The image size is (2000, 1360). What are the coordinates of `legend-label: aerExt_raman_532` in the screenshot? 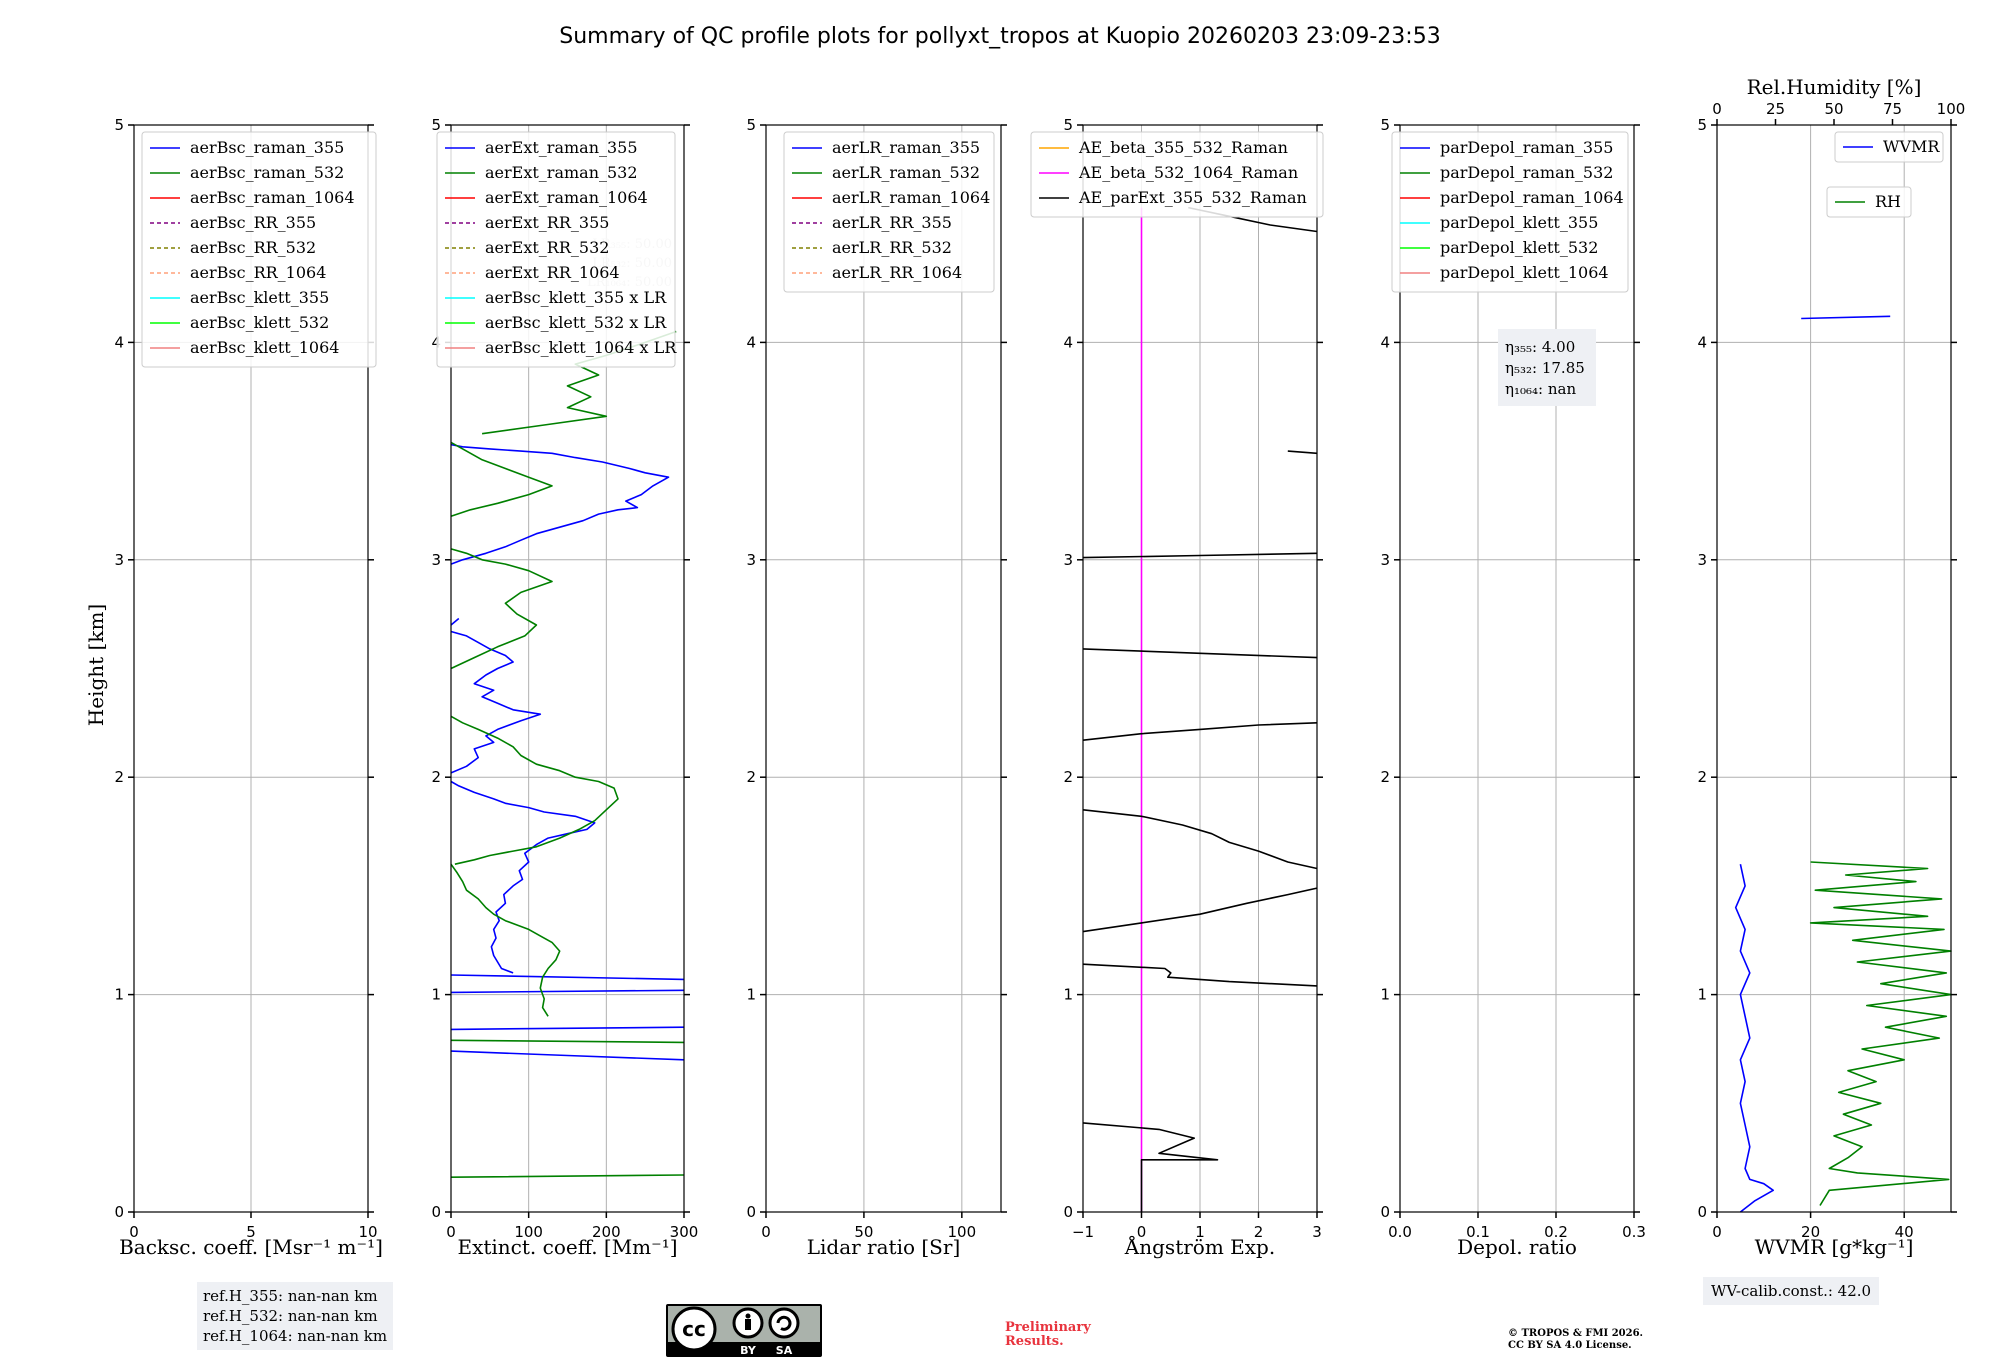 It's located at (561, 172).